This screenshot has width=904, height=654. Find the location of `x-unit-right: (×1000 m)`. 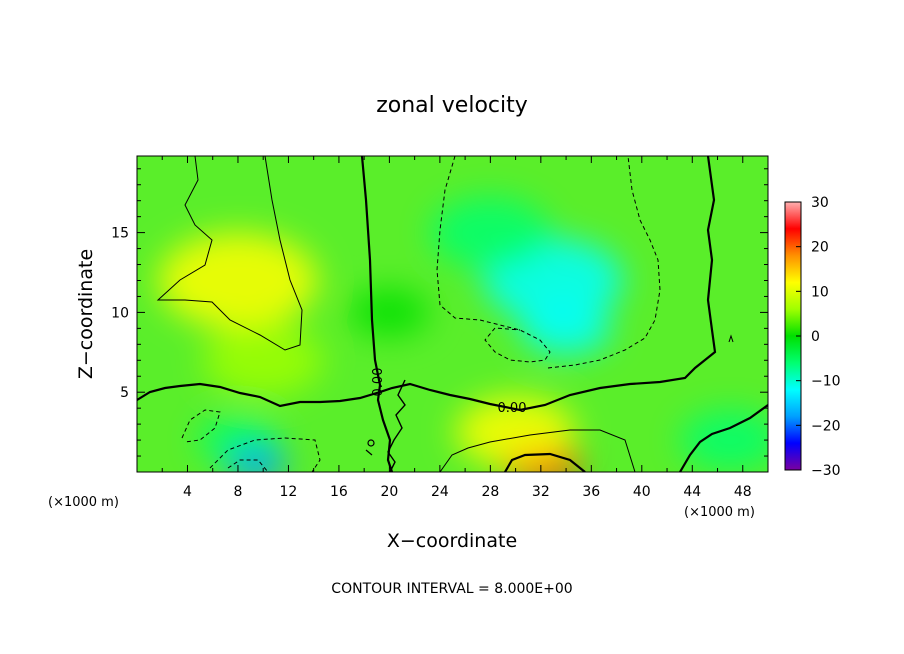

x-unit-right: (×1000 m) is located at coordinates (719, 512).